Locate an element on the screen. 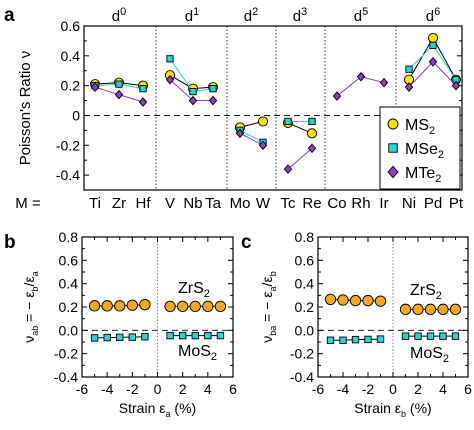 This screenshot has height=430, width=474. y-tick-label-b: 0.2 is located at coordinates (69, 307).